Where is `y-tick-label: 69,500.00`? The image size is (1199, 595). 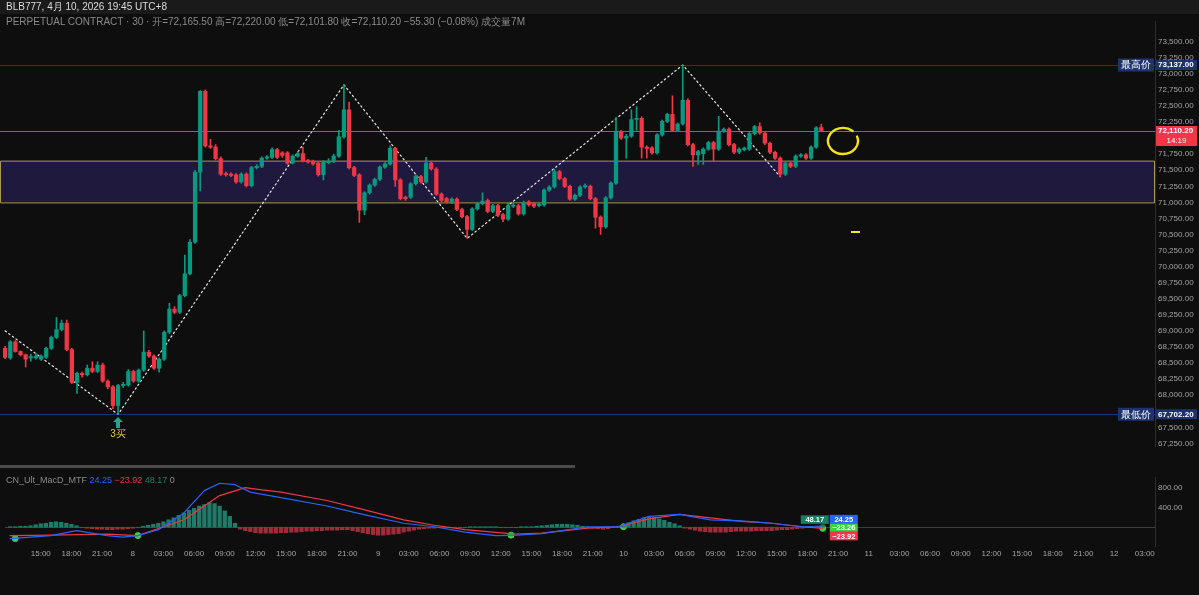
y-tick-label: 69,500.00 is located at coordinates (1176, 299).